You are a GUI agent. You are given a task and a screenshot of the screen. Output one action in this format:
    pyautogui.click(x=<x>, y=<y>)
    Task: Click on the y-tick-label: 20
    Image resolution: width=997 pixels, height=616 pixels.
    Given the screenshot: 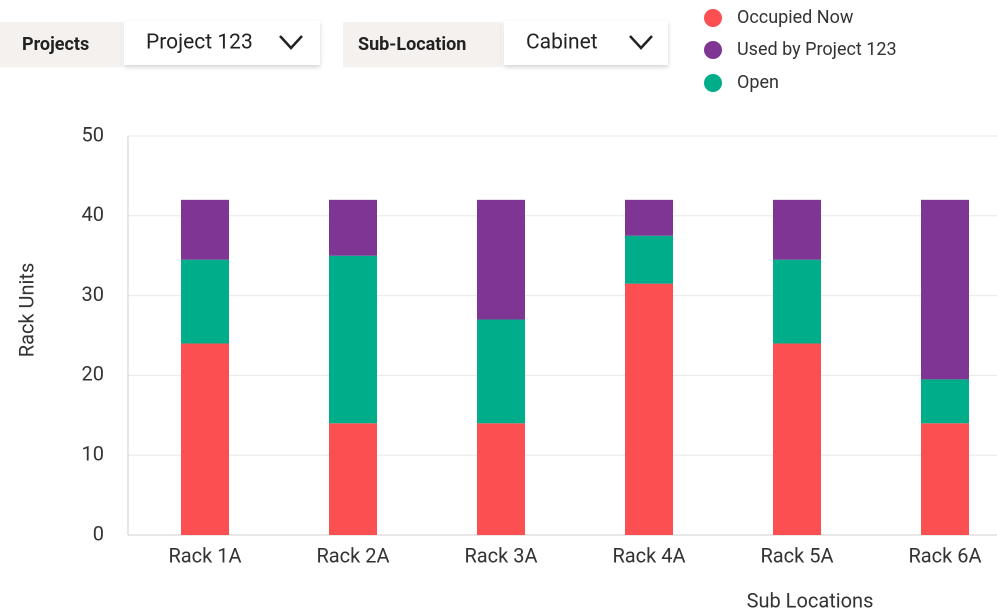 What is the action you would take?
    pyautogui.click(x=93, y=374)
    